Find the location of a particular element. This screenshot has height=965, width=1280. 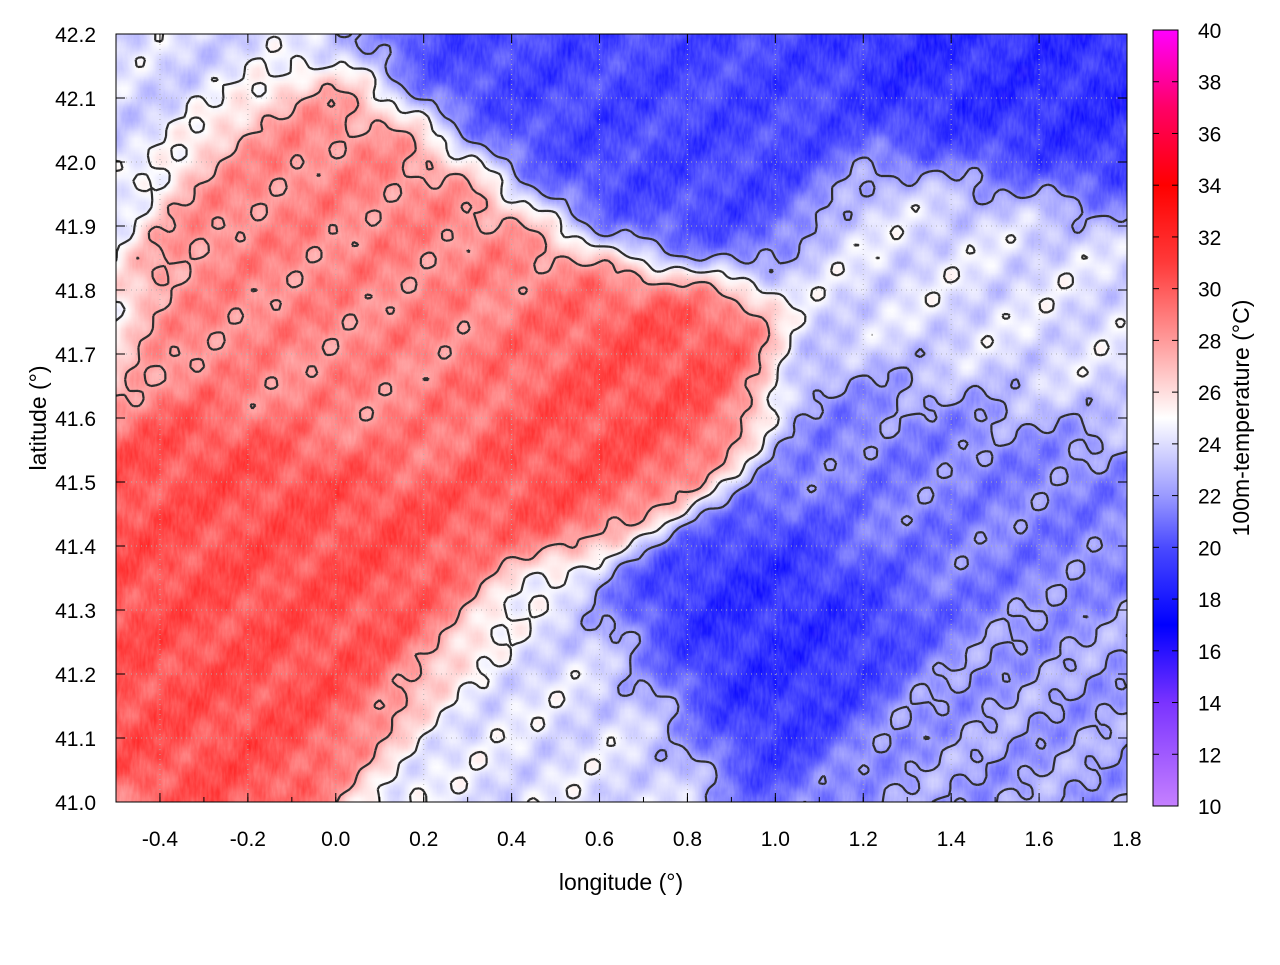

colorbar-tick-label: 12 is located at coordinates (1209, 755).